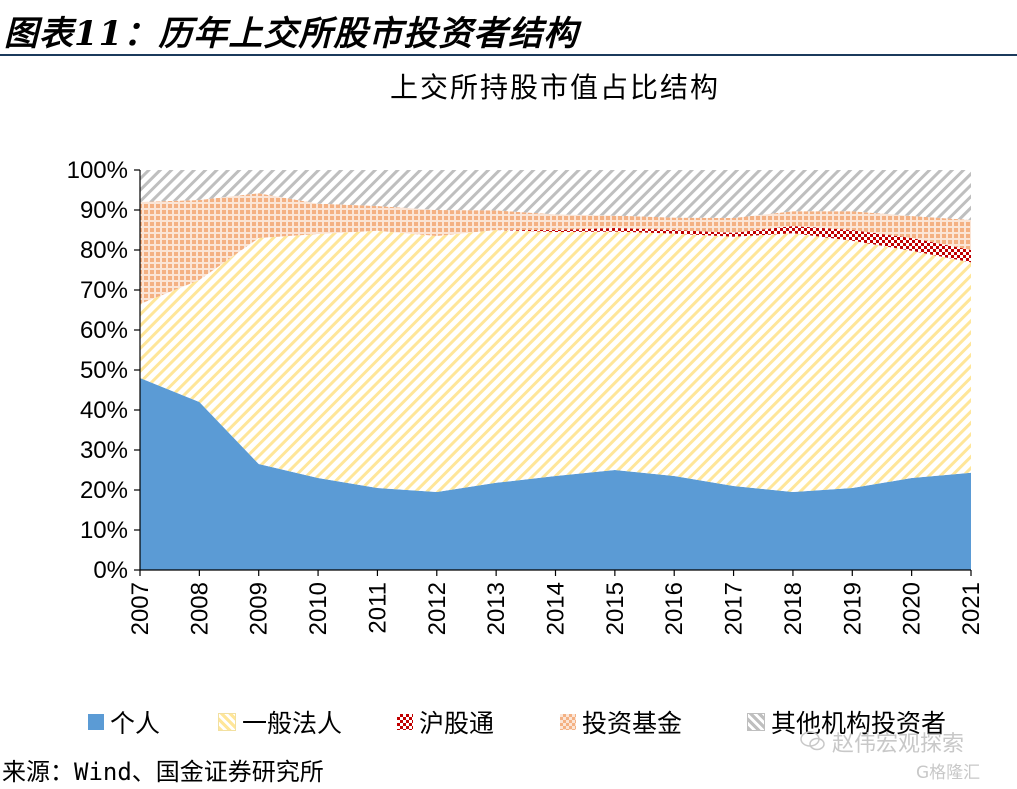  I want to click on legend: 个人 一般法人 沪股通 投资基金 其他机构投资者, so click(508, 721).